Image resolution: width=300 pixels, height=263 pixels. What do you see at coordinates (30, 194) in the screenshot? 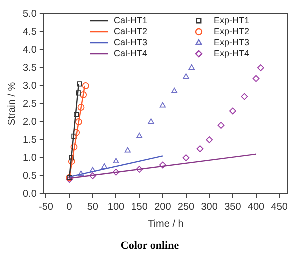
I see `y-tick-label: 0.0` at bounding box center [30, 194].